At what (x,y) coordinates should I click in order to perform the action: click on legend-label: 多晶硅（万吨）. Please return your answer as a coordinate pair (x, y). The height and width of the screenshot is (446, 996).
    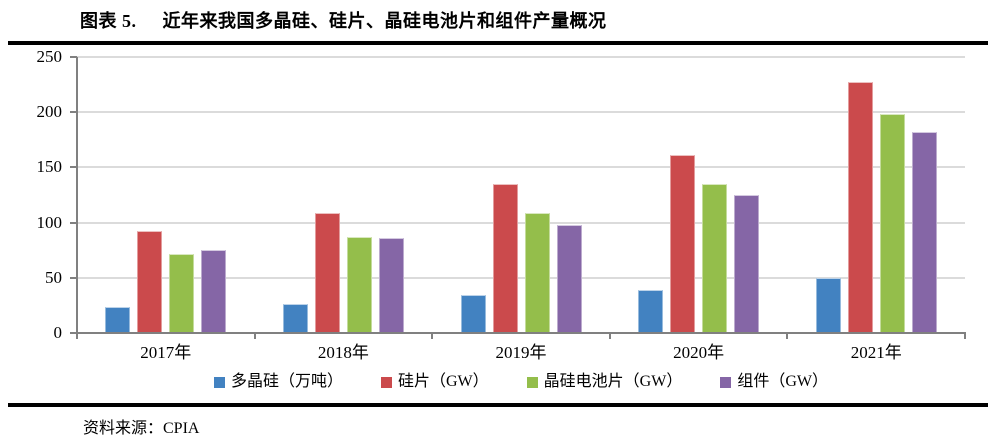
    Looking at the image, I should click on (286, 381).